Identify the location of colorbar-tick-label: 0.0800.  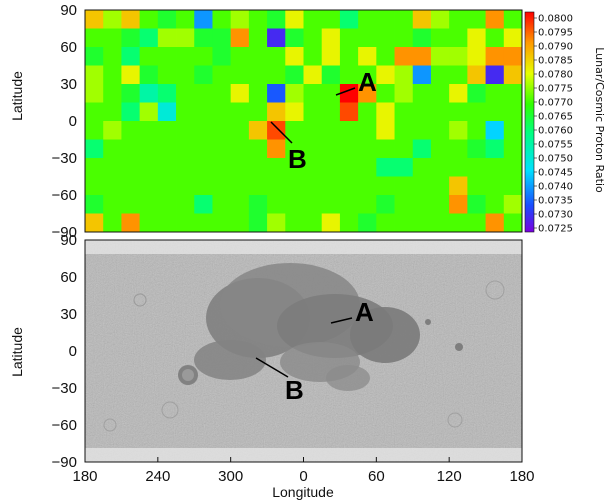
(555, 19).